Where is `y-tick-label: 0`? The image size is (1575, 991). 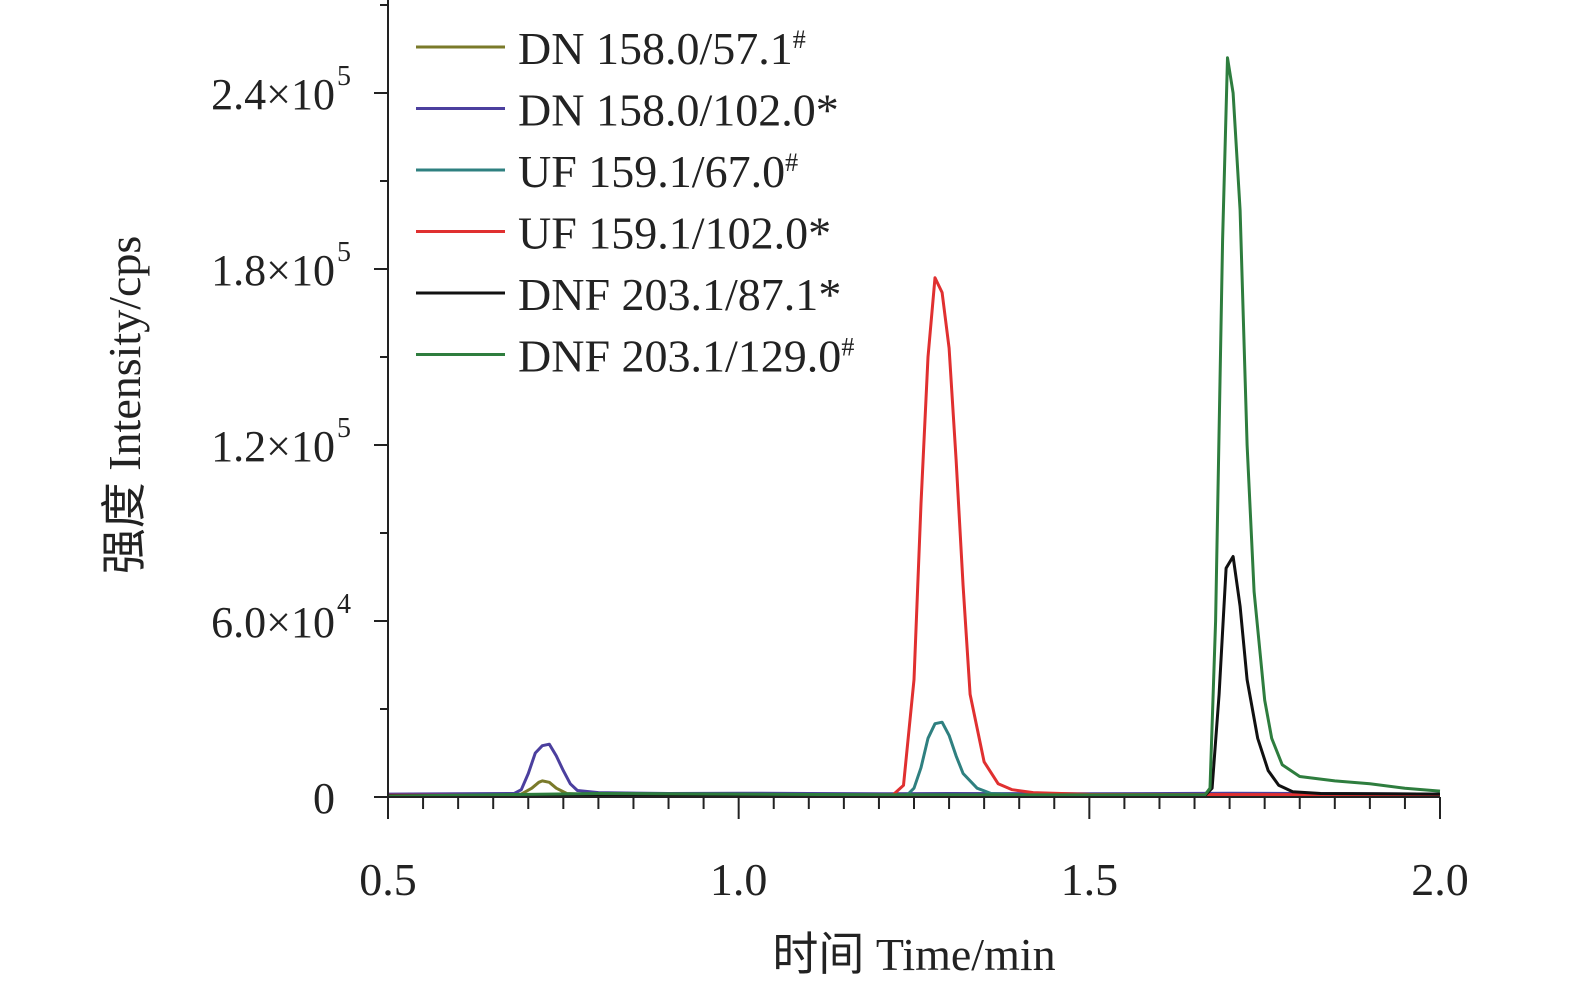
y-tick-label: 0 is located at coordinates (324, 798).